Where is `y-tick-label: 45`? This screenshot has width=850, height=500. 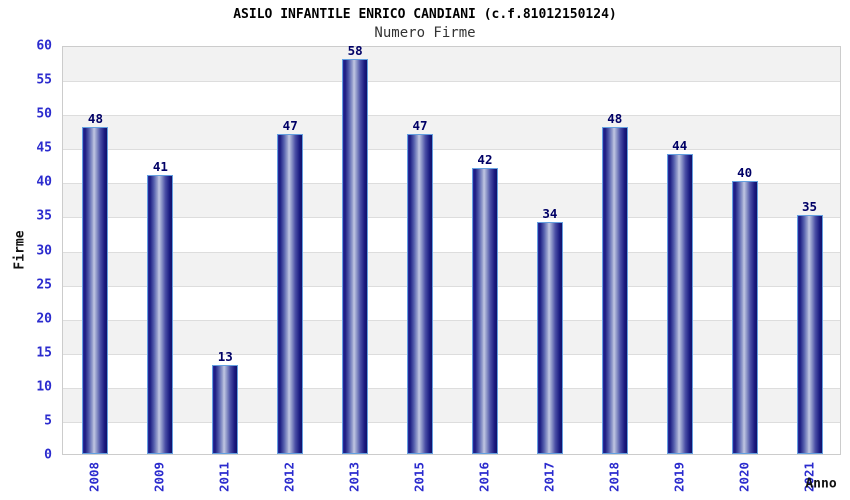 y-tick-label: 45 is located at coordinates (44, 148).